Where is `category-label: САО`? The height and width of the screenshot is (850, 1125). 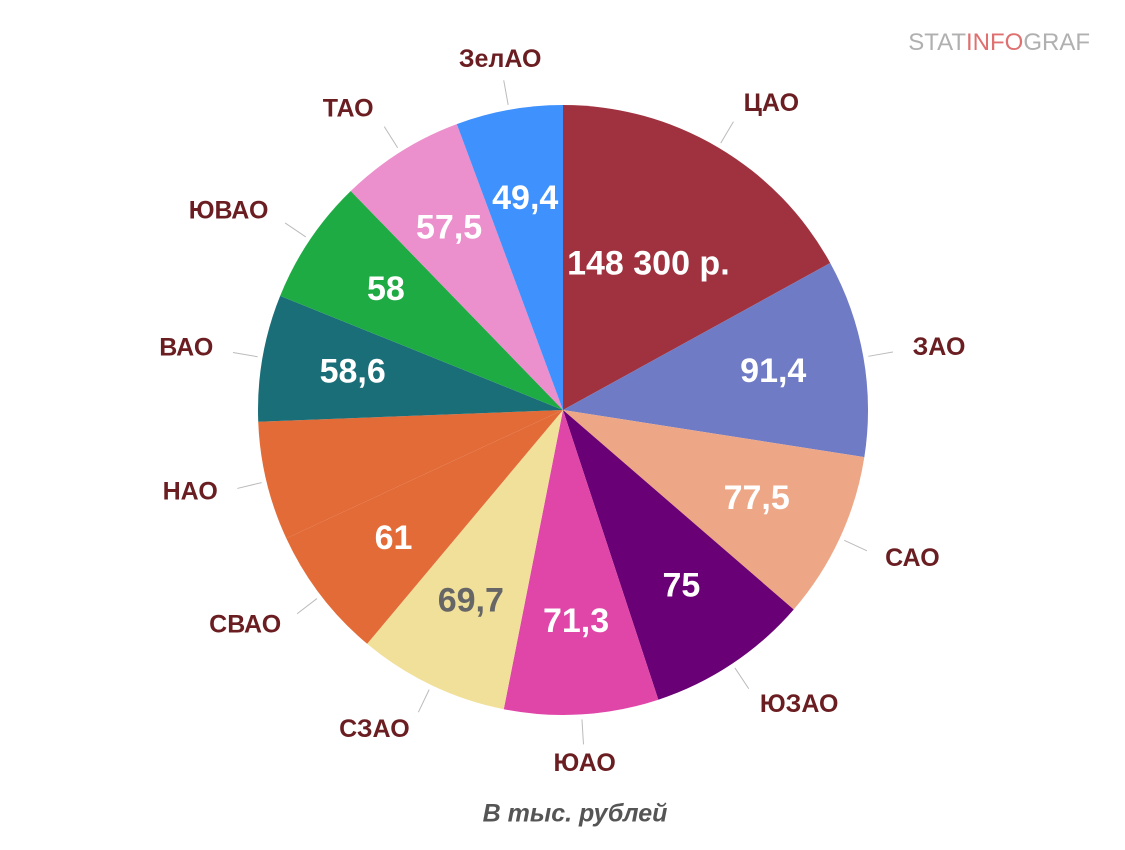 category-label: САО is located at coordinates (912, 558).